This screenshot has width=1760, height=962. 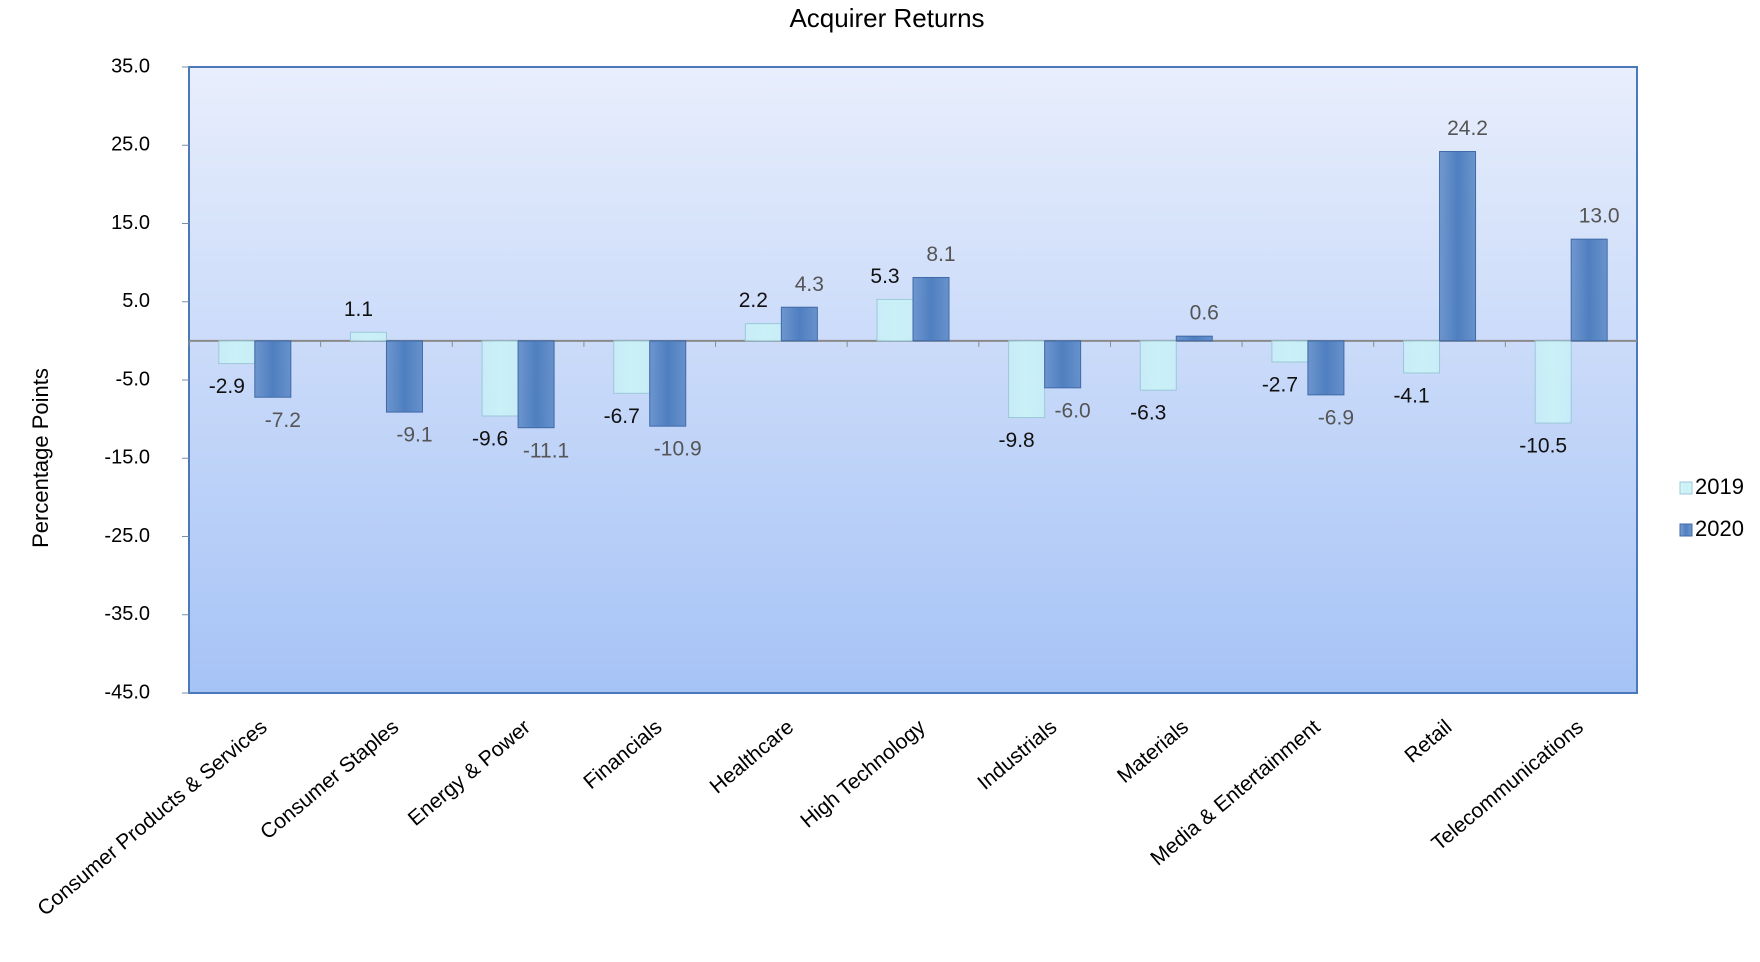 What do you see at coordinates (40, 458) in the screenshot?
I see `y-axis-label: Percentage Points` at bounding box center [40, 458].